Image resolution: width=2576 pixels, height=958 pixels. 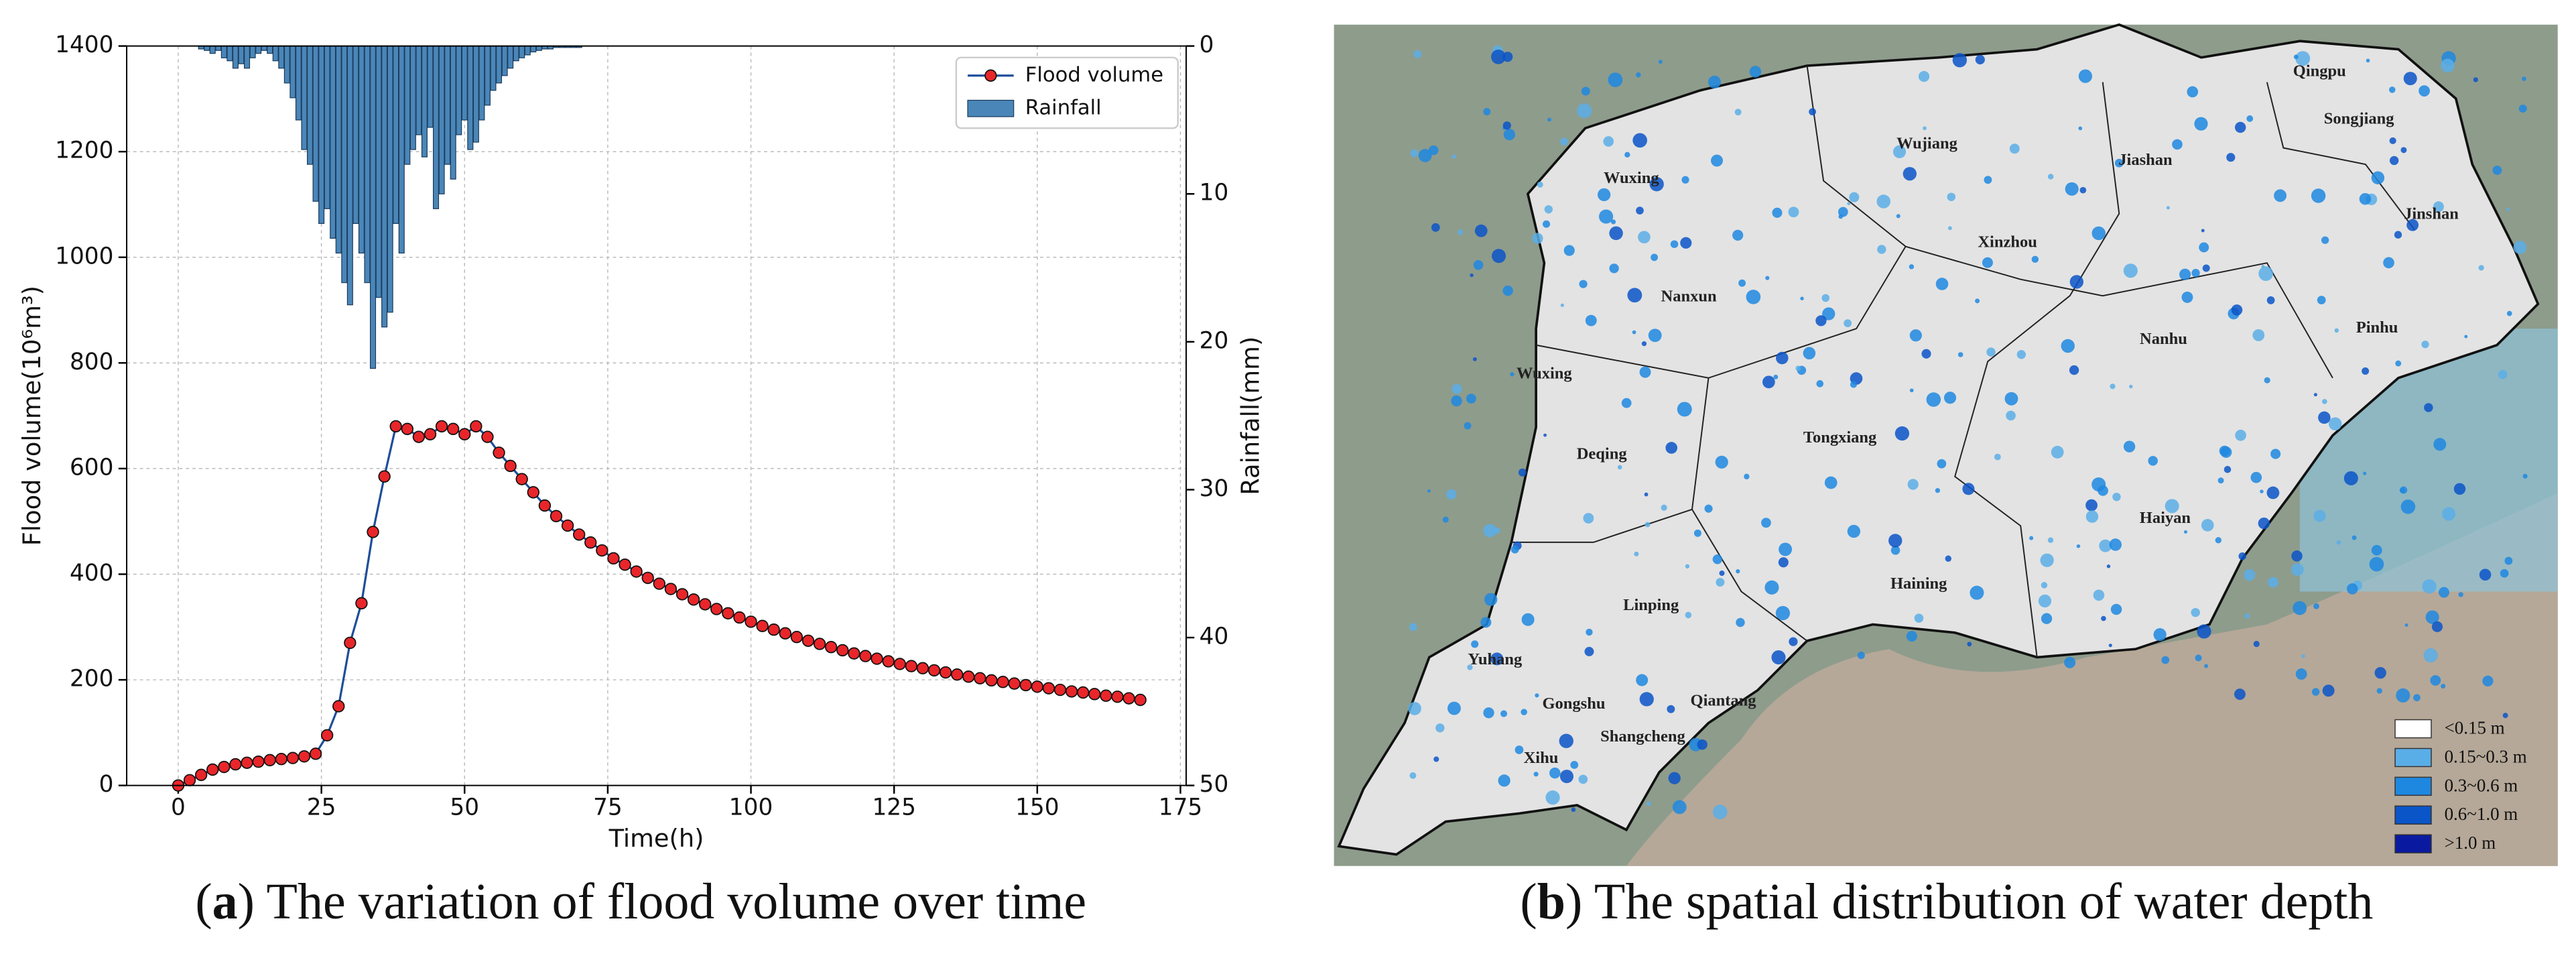 What do you see at coordinates (1528, 902) in the screenshot?
I see `caption-part: (` at bounding box center [1528, 902].